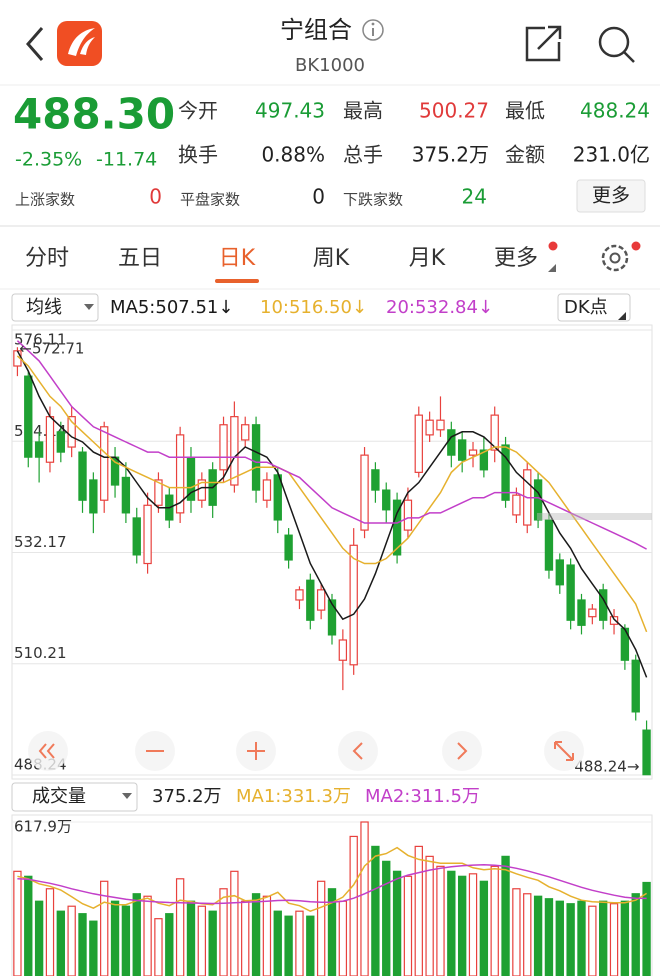 Image resolution: width=660 pixels, height=976 pixels. I want to click on stat-label: 最高, so click(363, 111).